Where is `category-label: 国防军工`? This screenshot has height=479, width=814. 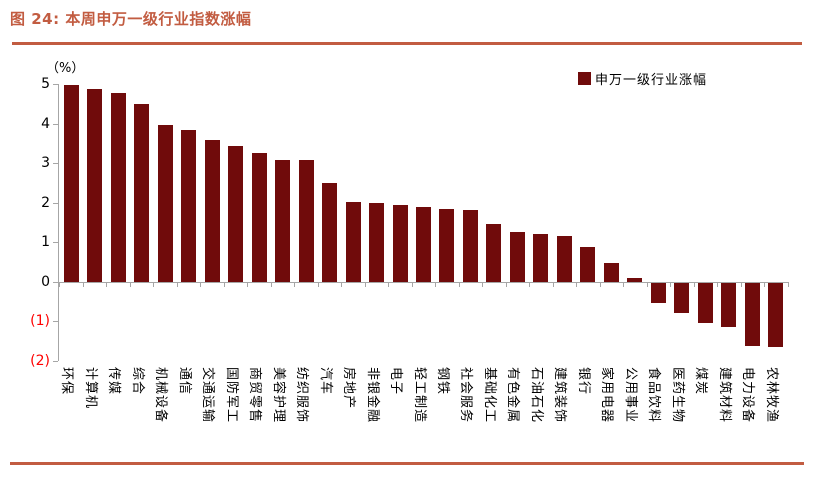 category-label: 国防军工 is located at coordinates (231, 395).